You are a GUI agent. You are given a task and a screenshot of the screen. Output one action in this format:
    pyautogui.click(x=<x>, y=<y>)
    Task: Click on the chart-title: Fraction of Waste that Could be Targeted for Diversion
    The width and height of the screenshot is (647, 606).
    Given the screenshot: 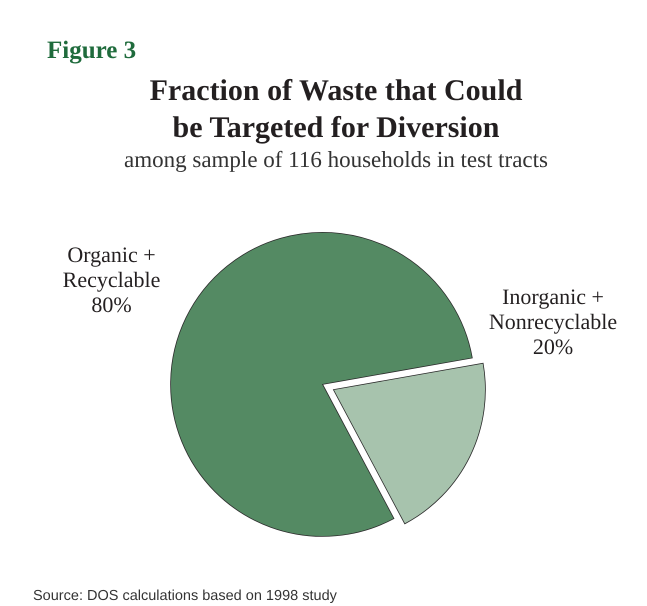 What is the action you would take?
    pyautogui.click(x=336, y=109)
    